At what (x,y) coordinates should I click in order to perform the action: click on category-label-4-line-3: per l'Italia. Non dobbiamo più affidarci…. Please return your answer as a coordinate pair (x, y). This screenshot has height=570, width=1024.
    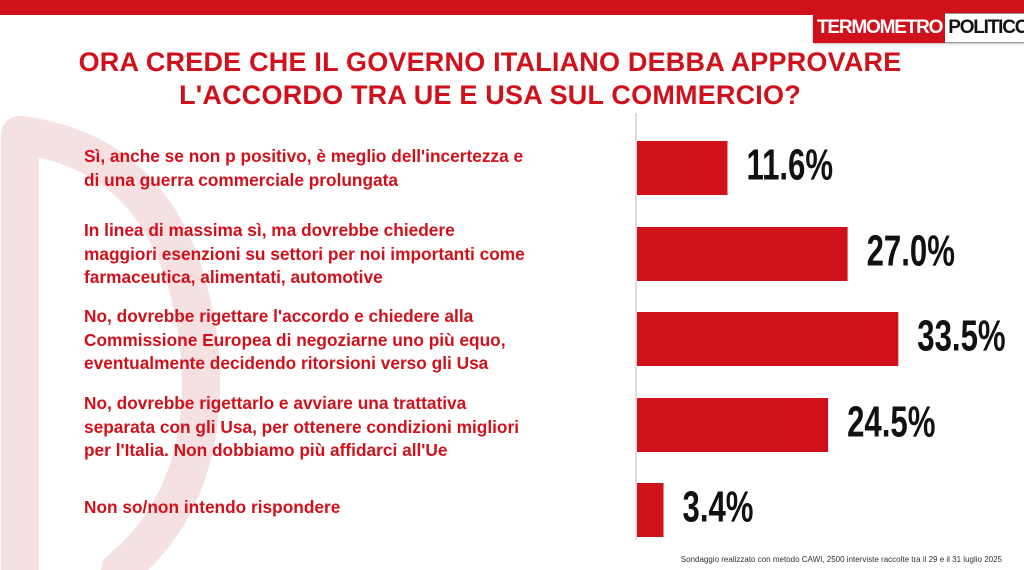
    Looking at the image, I should click on (266, 450).